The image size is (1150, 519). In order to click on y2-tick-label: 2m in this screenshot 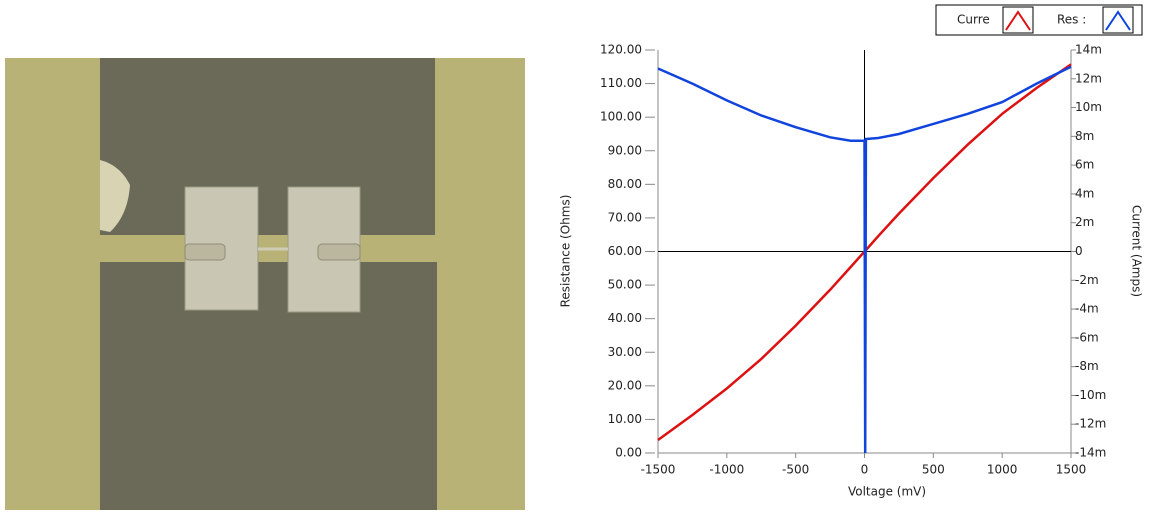, I will do `click(1084, 222)`.